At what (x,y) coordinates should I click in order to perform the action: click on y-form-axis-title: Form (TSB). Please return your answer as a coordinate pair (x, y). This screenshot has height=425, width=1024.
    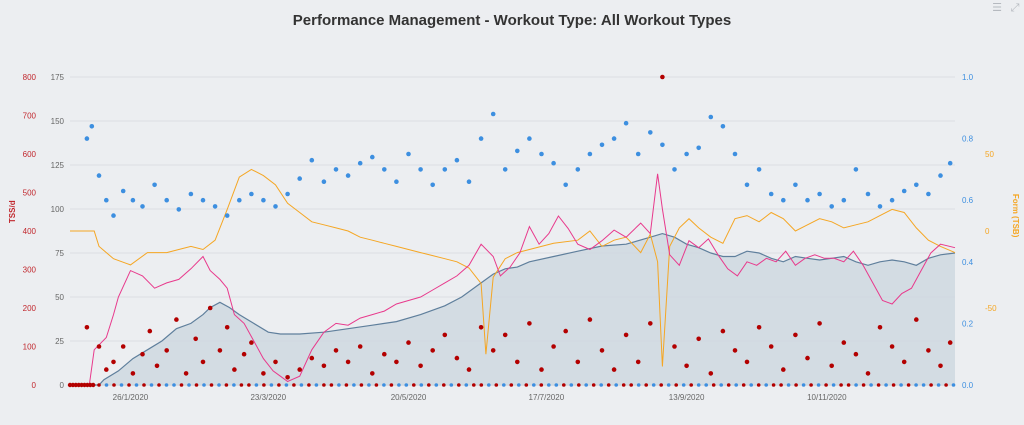
    Looking at the image, I should click on (1015, 216).